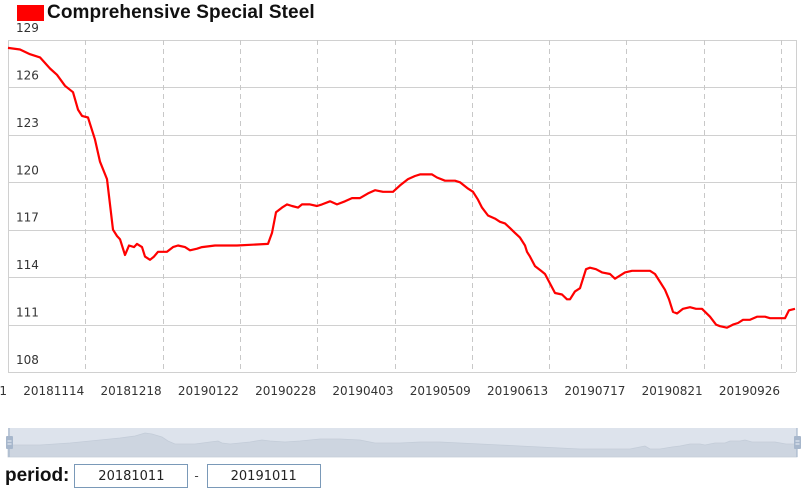 The height and width of the screenshot is (496, 806). Describe the element at coordinates (27, 170) in the screenshot. I see `svg-text: 120` at that location.